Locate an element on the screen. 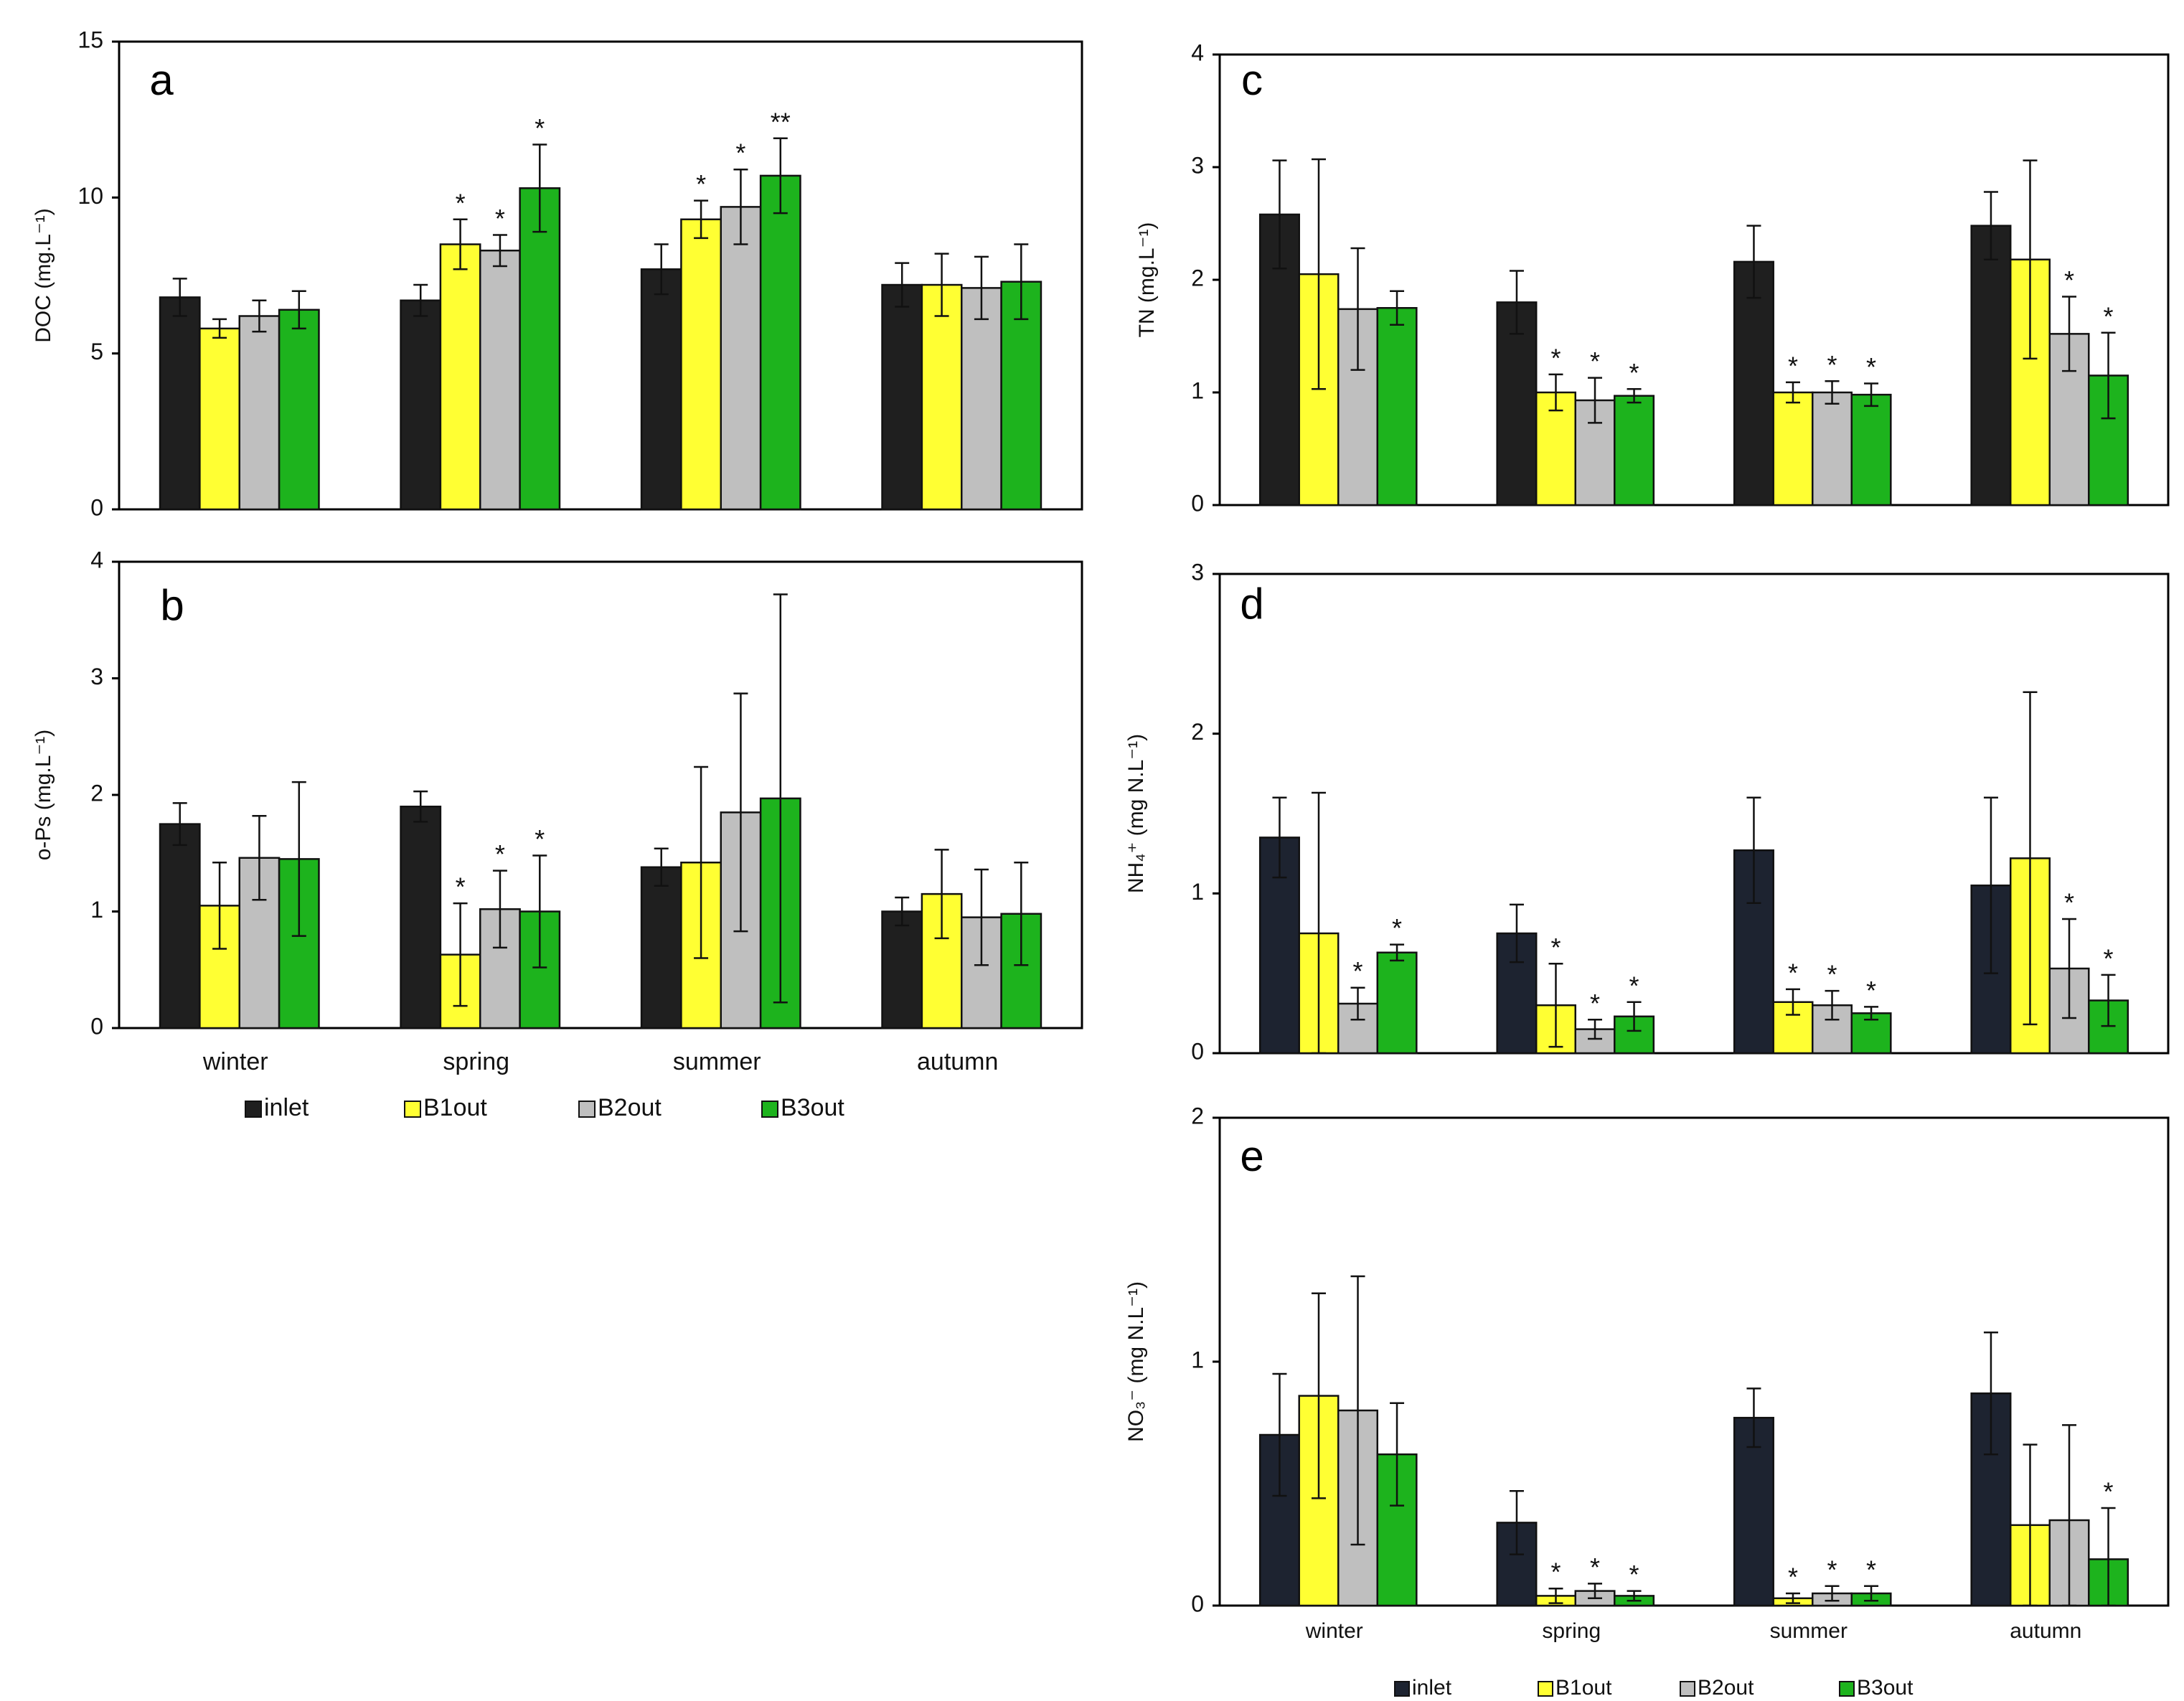 The width and height of the screenshot is (2184, 1701). legend-swatch-inlet is located at coordinates (1402, 1689).